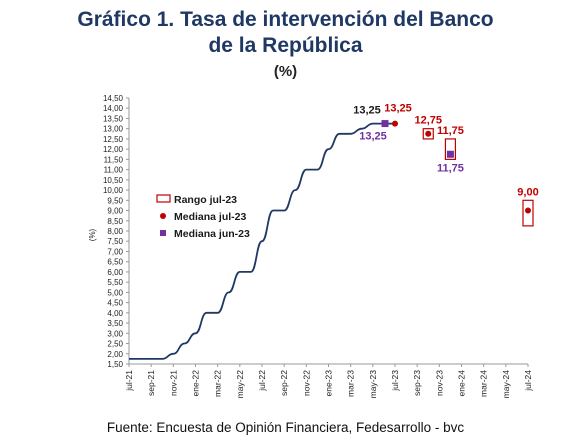 The width and height of the screenshot is (571, 447). What do you see at coordinates (115, 333) in the screenshot?
I see `y-tick-label: 3,00` at bounding box center [115, 333].